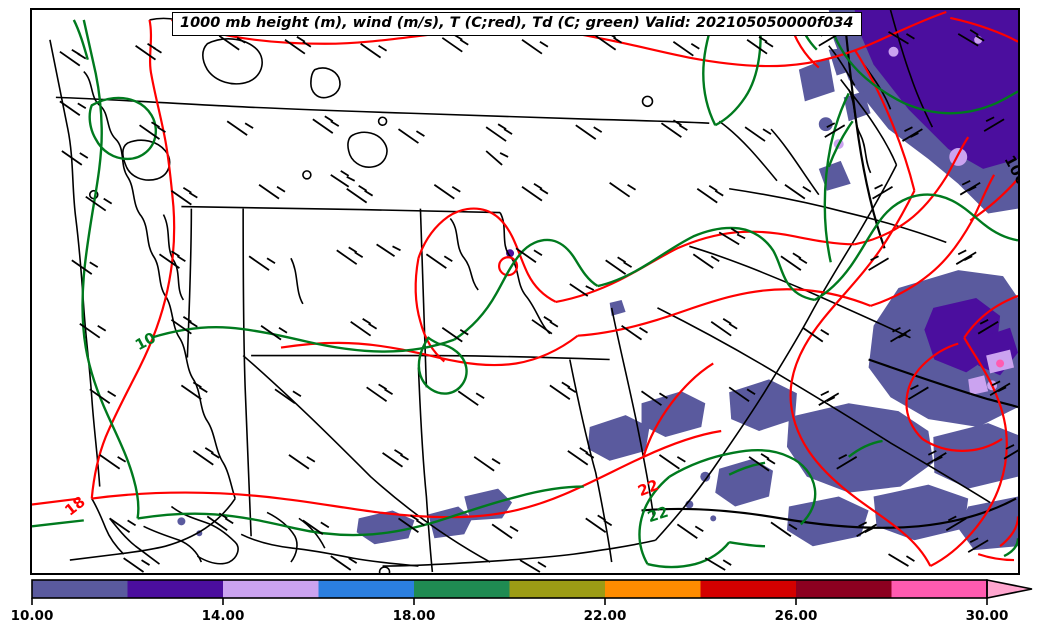 The width and height of the screenshot is (1037, 633). What do you see at coordinates (796, 616) in the screenshot?
I see `colorbar-tick-label: 26.00` at bounding box center [796, 616].